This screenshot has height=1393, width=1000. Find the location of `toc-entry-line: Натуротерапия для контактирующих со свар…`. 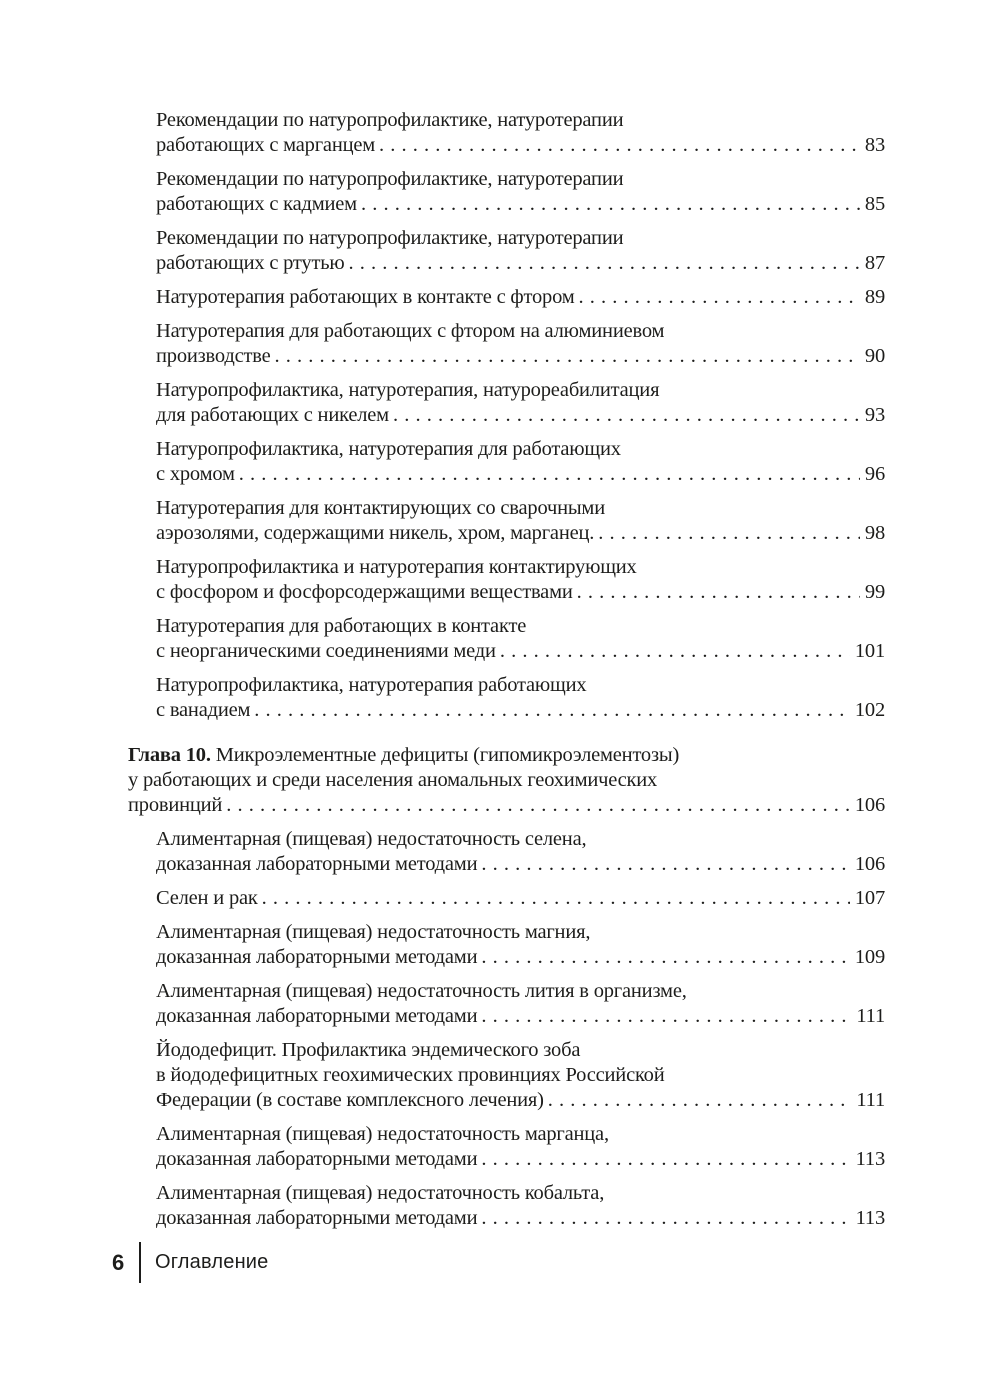

toc-entry-line: Натуротерапия для контактирующих со свар… is located at coordinates (520, 508).